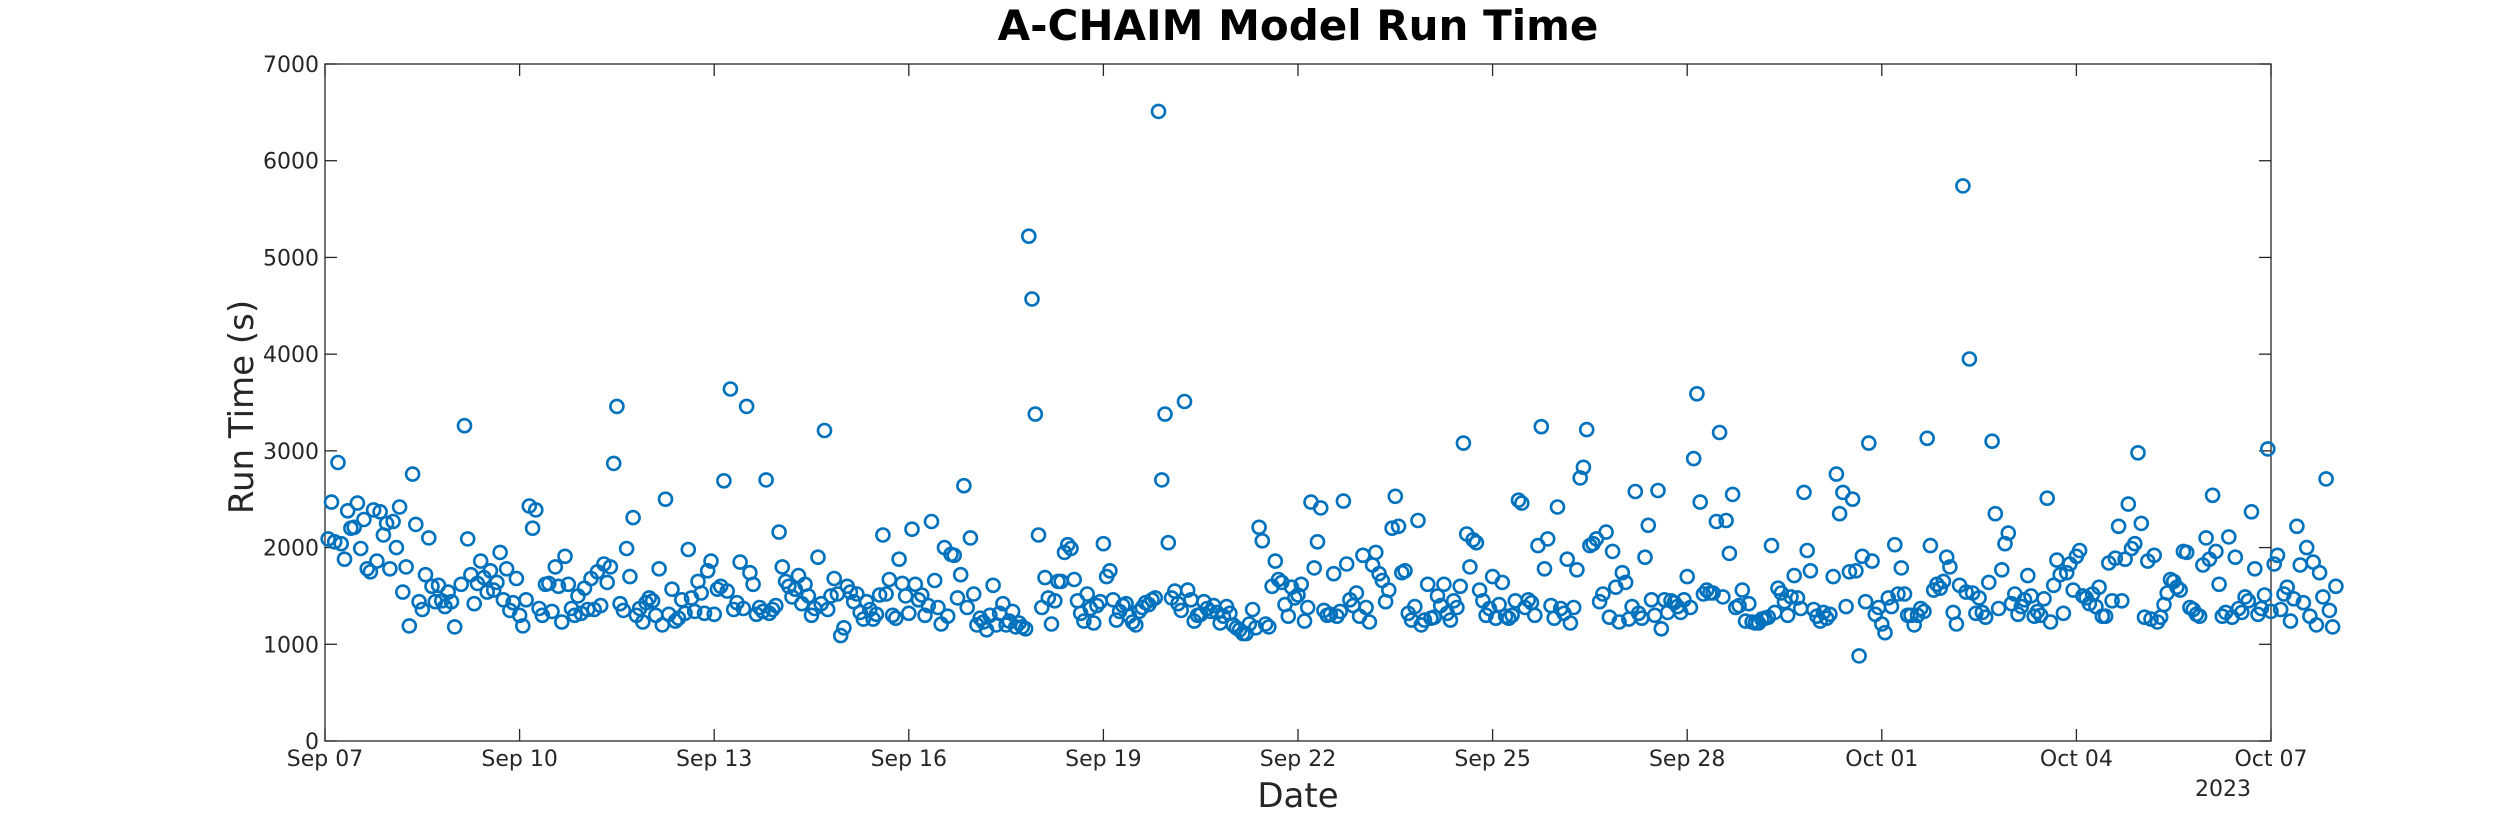 This screenshot has width=2500, height=833. Describe the element at coordinates (2223, 789) in the screenshot. I see `x-axis-year-label: 2023` at that location.